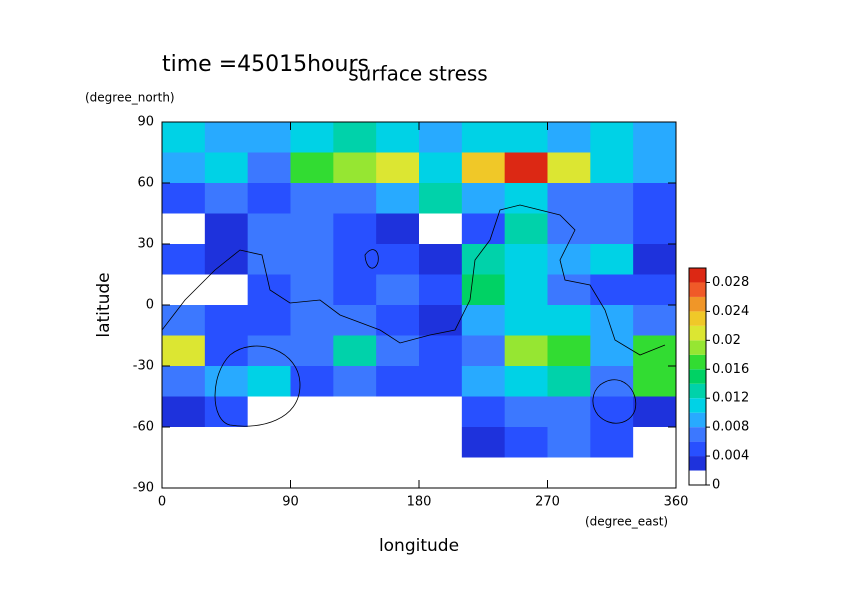 This screenshot has width=842, height=595. Describe the element at coordinates (676, 502) in the screenshot. I see `x-tick-label: 360` at that location.